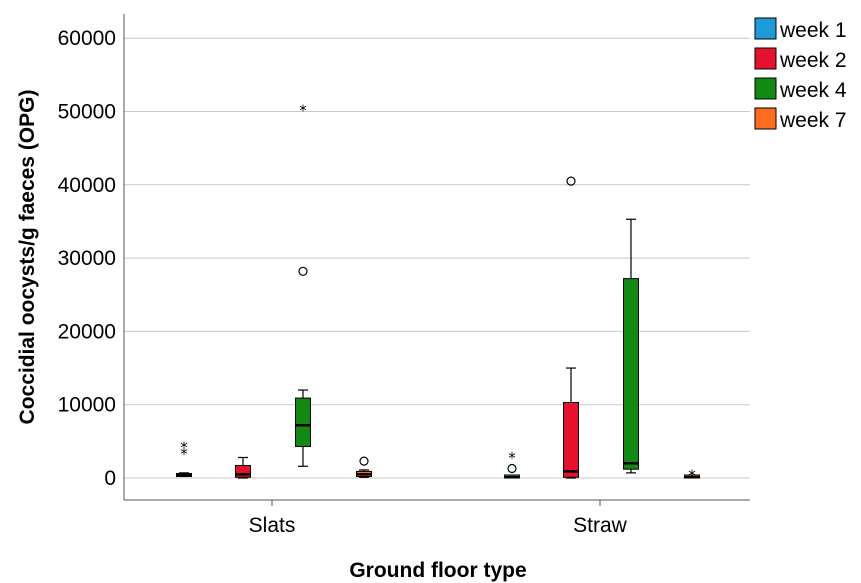 Image resolution: width=861 pixels, height=583 pixels. I want to click on legend-item: week 4, so click(800, 89).